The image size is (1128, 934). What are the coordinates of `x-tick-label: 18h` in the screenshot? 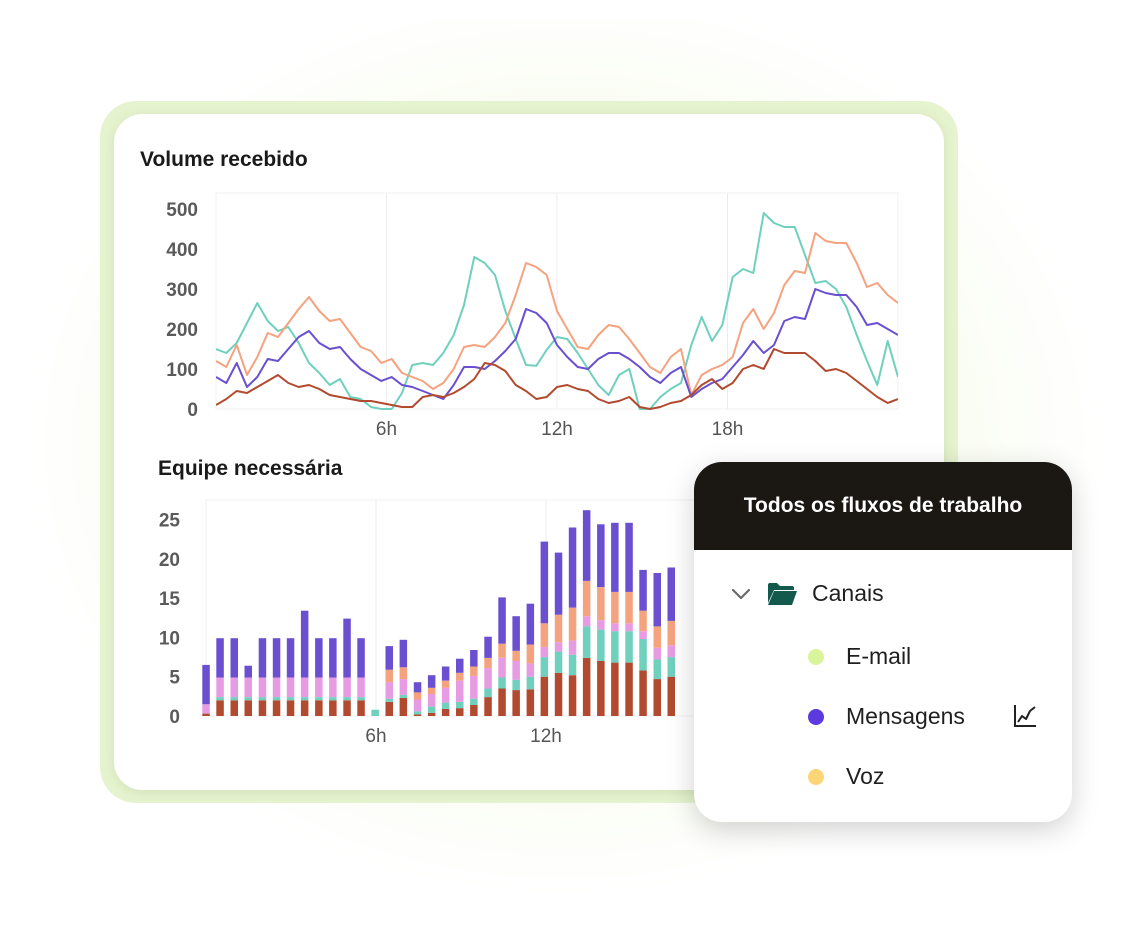 It's located at (728, 429).